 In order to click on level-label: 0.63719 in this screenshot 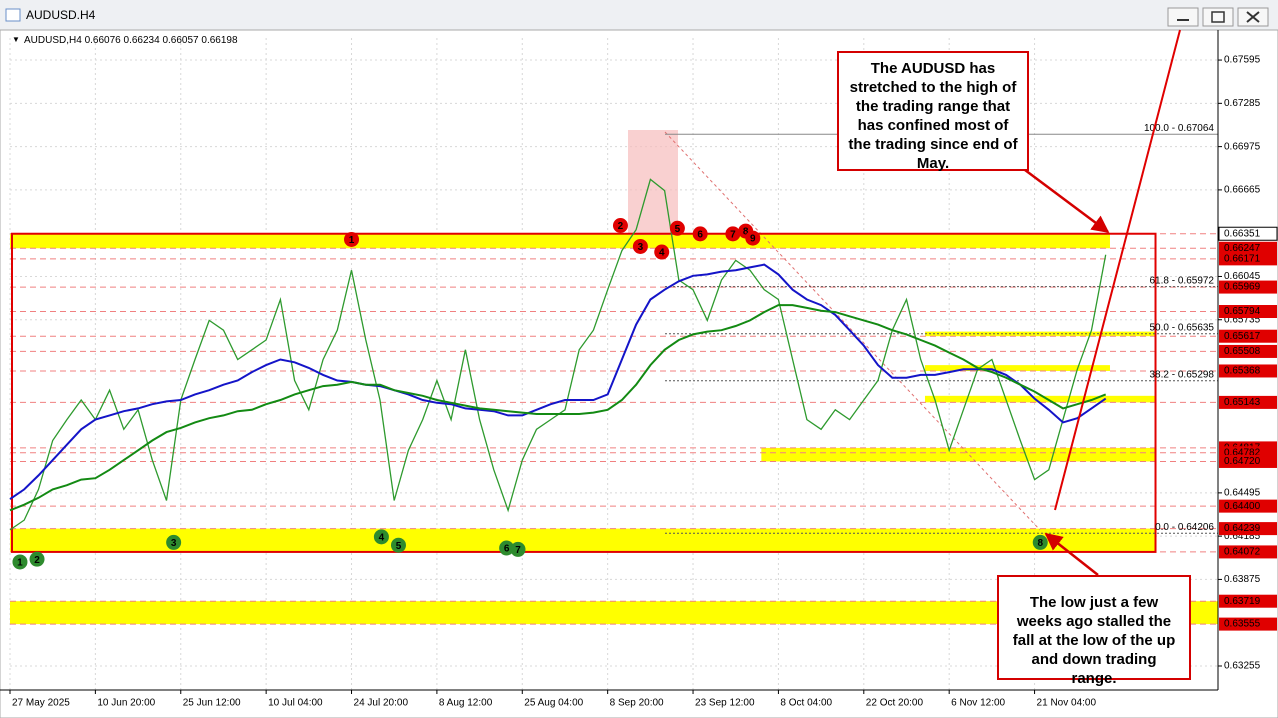, I will do `click(1242, 601)`.